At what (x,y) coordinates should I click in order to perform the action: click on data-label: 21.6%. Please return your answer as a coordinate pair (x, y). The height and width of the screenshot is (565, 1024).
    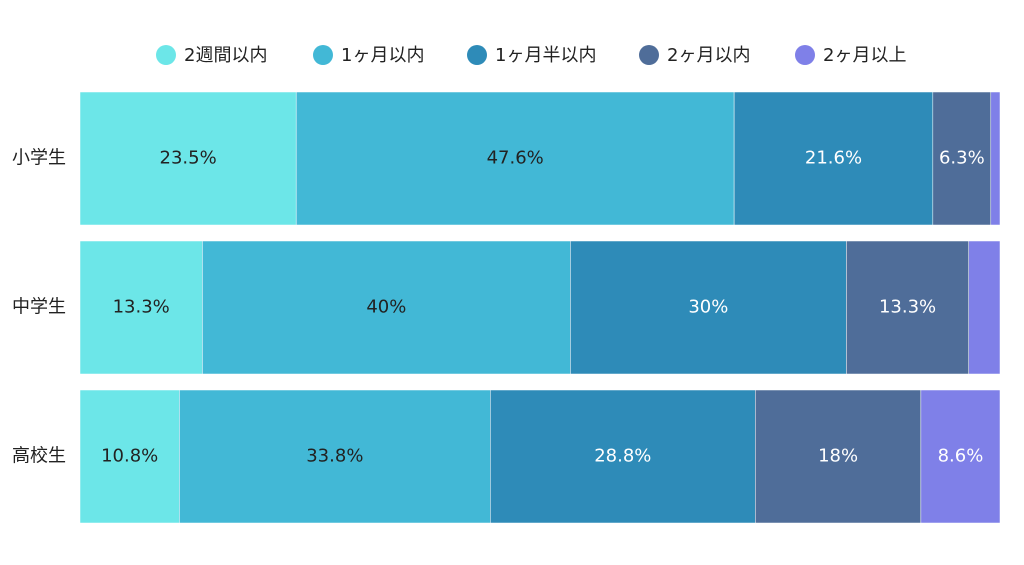
    Looking at the image, I should click on (833, 158).